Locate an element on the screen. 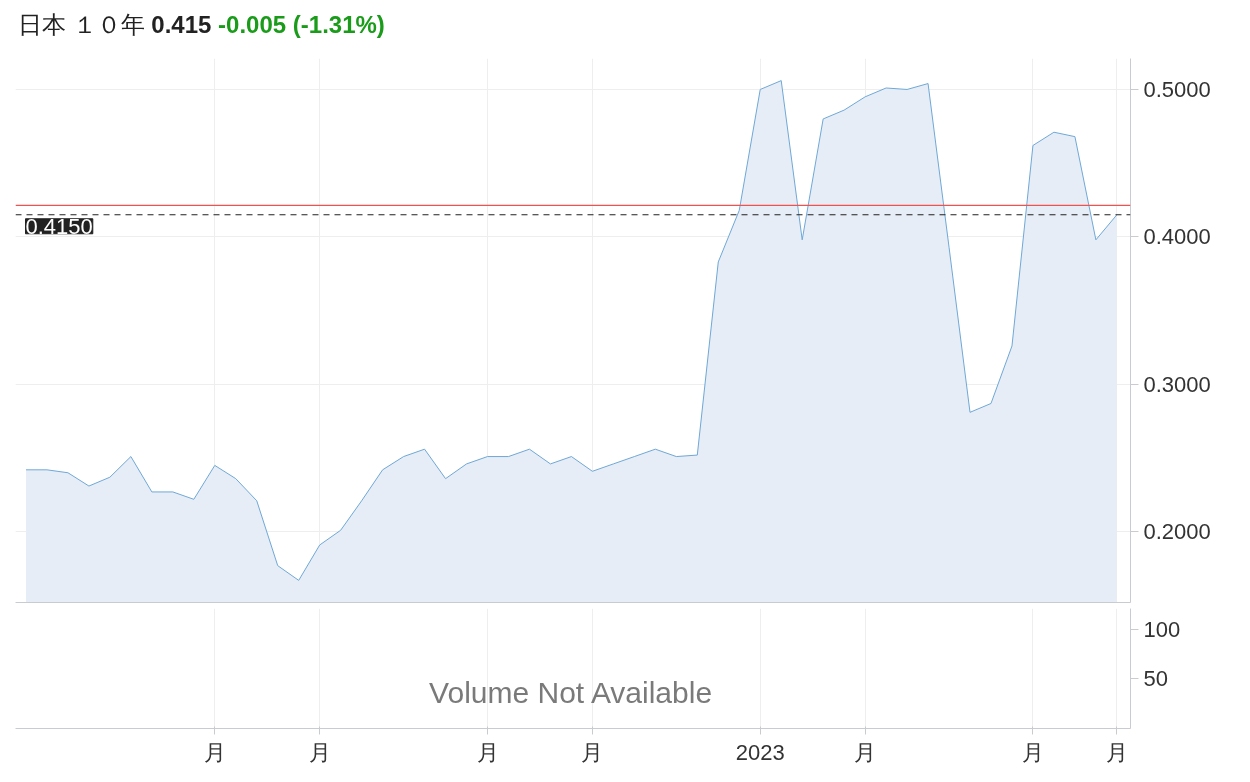 This screenshot has width=1250, height=782. chart-subtitle: 0.415 is located at coordinates (181, 24).